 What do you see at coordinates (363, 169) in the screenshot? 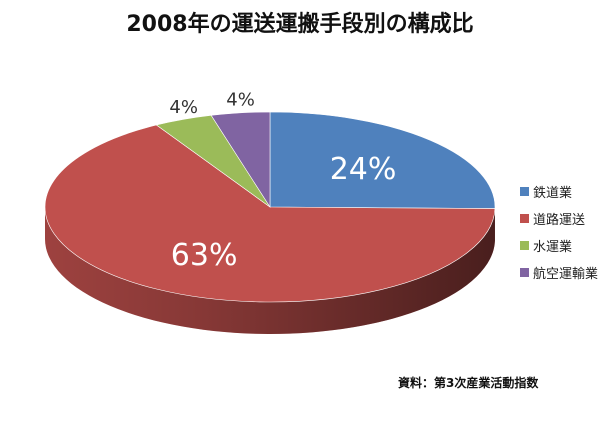
I see `slice-1-label: 24%` at bounding box center [363, 169].